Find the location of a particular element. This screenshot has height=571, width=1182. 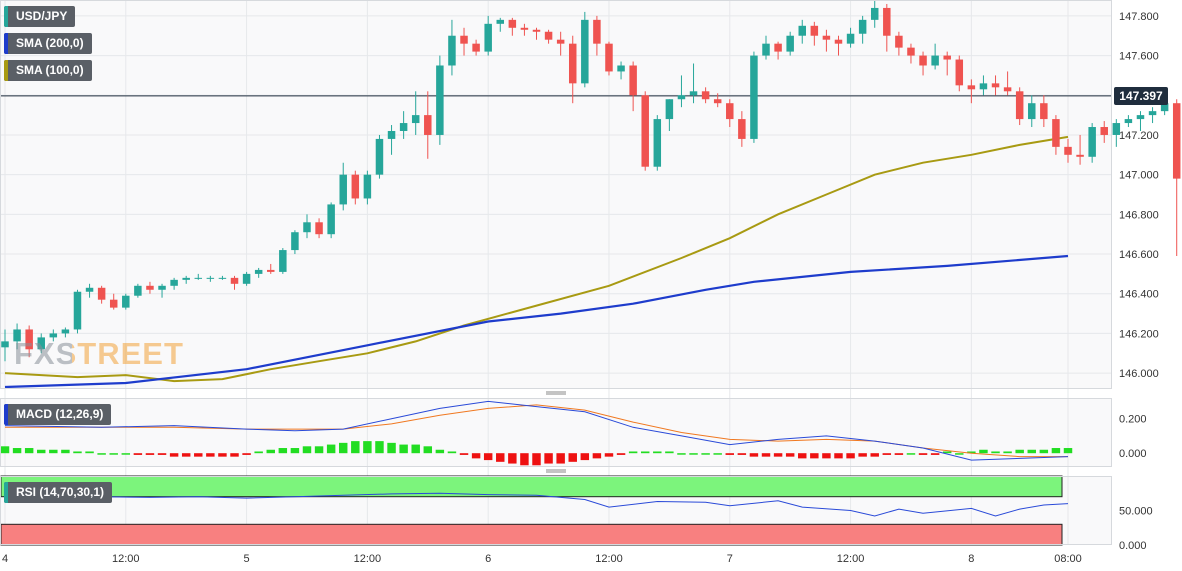

time-tick-label: 12:00 is located at coordinates (368, 559).